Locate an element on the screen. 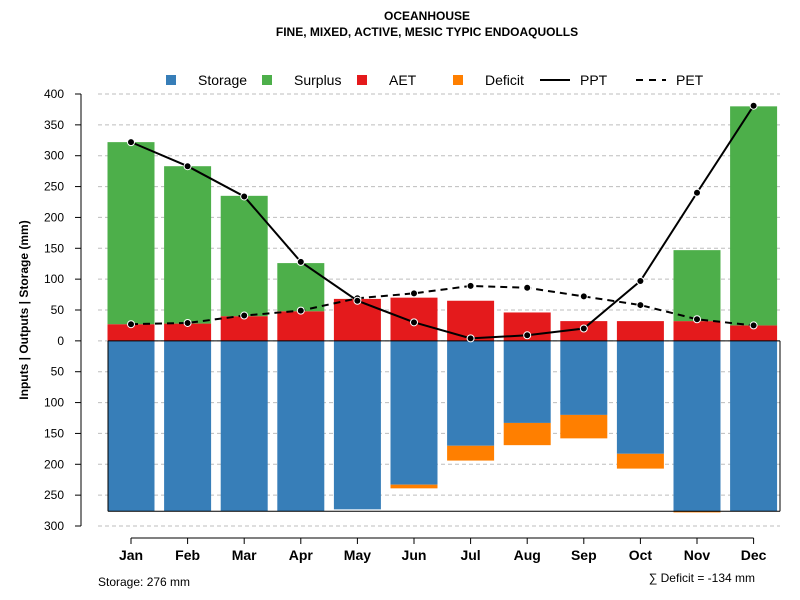 This screenshot has width=800, height=600. bar-aet-apr is located at coordinates (301, 326).